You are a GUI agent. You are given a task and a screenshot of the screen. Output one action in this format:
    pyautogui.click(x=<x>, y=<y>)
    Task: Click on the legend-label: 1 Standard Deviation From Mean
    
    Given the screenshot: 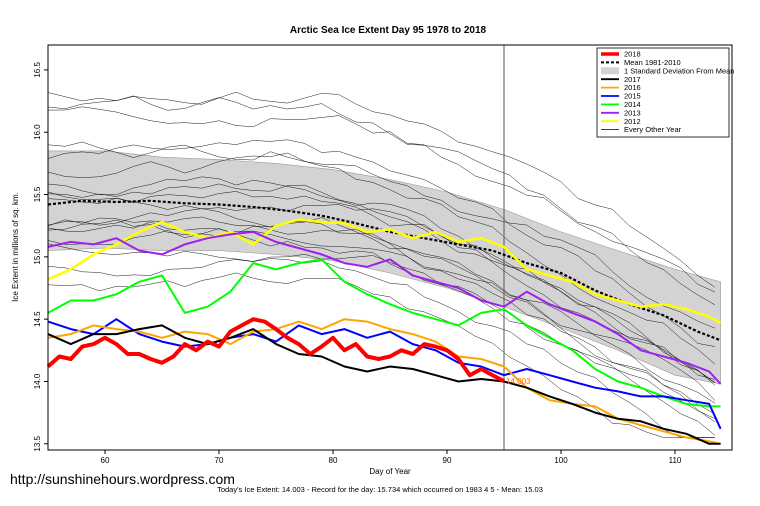 What is the action you would take?
    pyautogui.click(x=679, y=70)
    